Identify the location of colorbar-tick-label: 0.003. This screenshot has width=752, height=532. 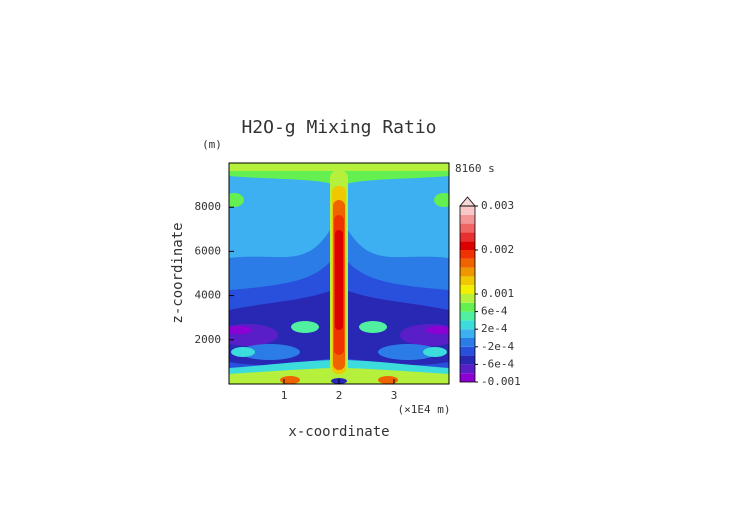
(497, 205).